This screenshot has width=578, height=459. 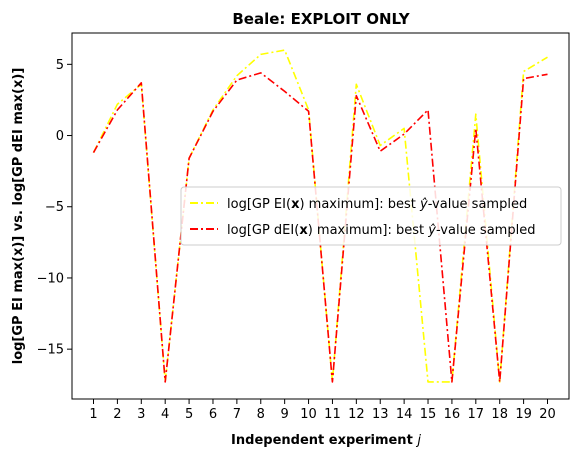 I want to click on y-axis-label: log[GP EI max(x)] vs. log[GP dEI max(x)], so click(x=18, y=216).